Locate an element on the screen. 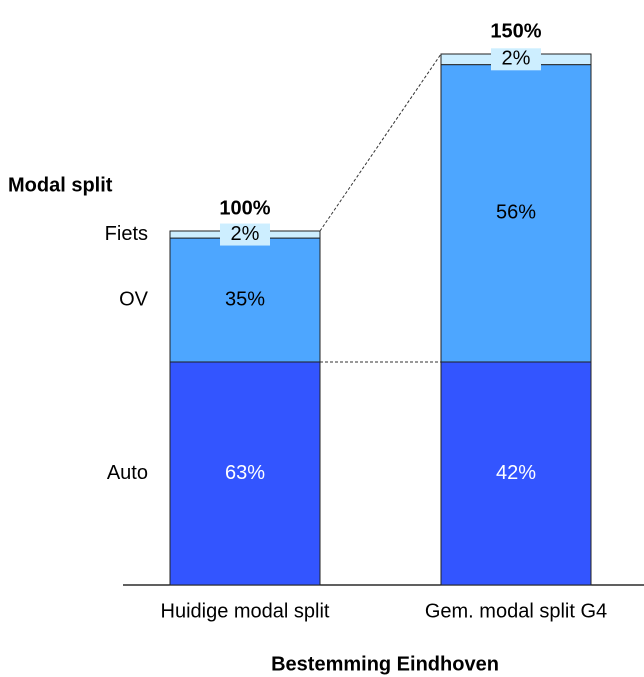 Image resolution: width=644 pixels, height=677 pixels. total-label: 150% is located at coordinates (515, 31).